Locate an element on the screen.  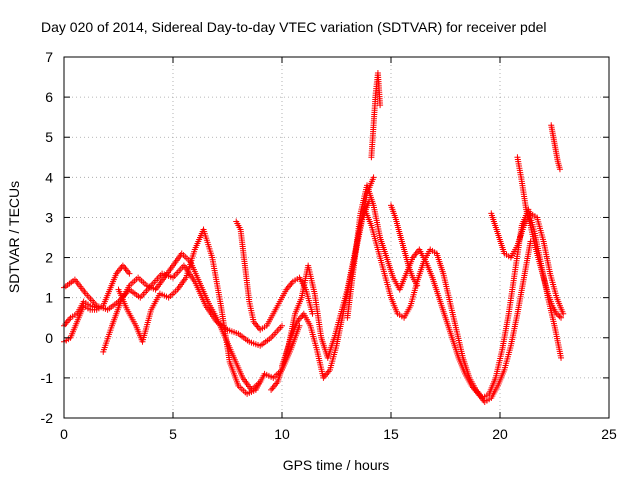
x-axis-label: GPS time / hours is located at coordinates (336, 465).